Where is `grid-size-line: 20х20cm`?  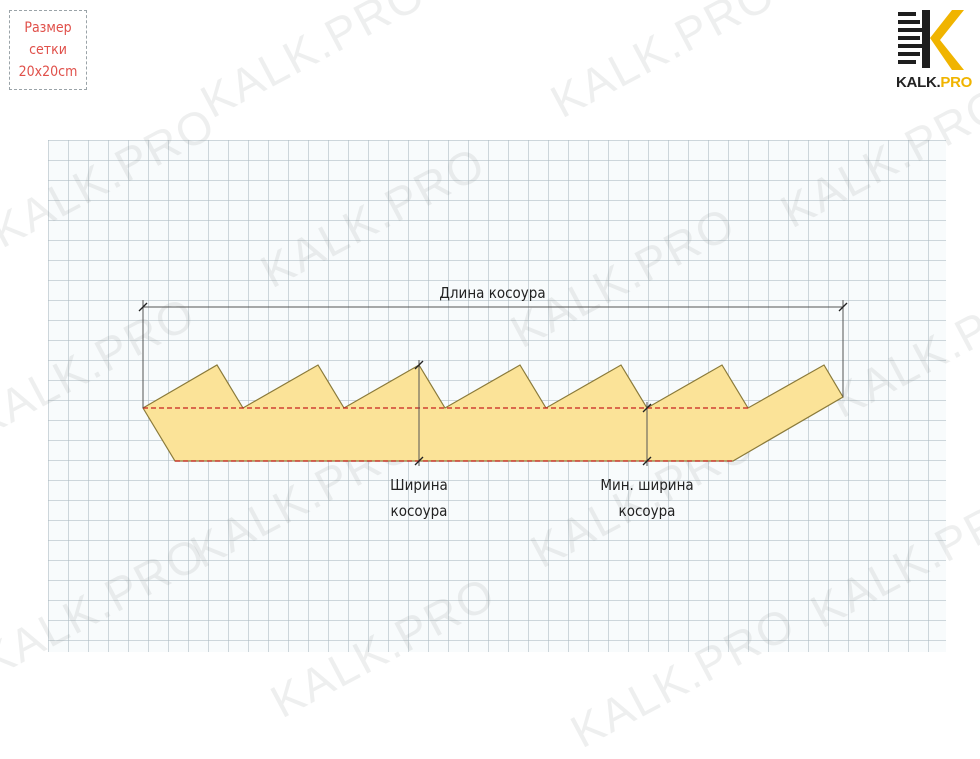 grid-size-line: 20х20cm is located at coordinates (48, 72).